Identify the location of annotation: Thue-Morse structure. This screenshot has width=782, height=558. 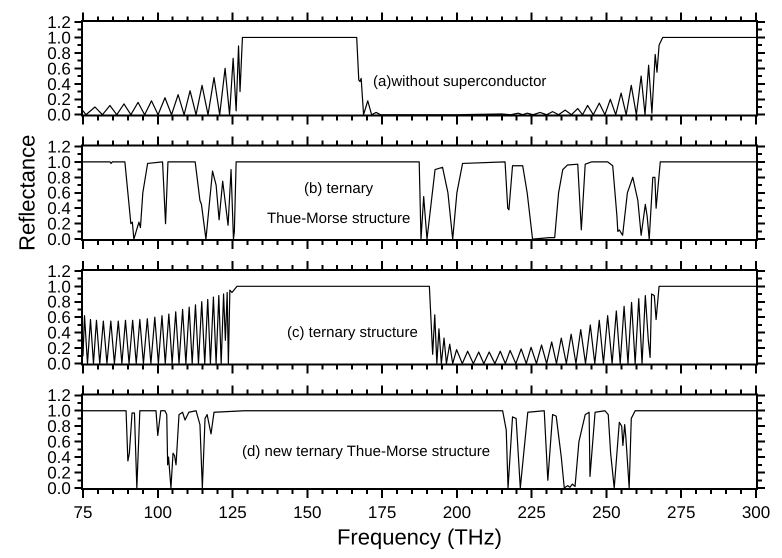
(338, 218).